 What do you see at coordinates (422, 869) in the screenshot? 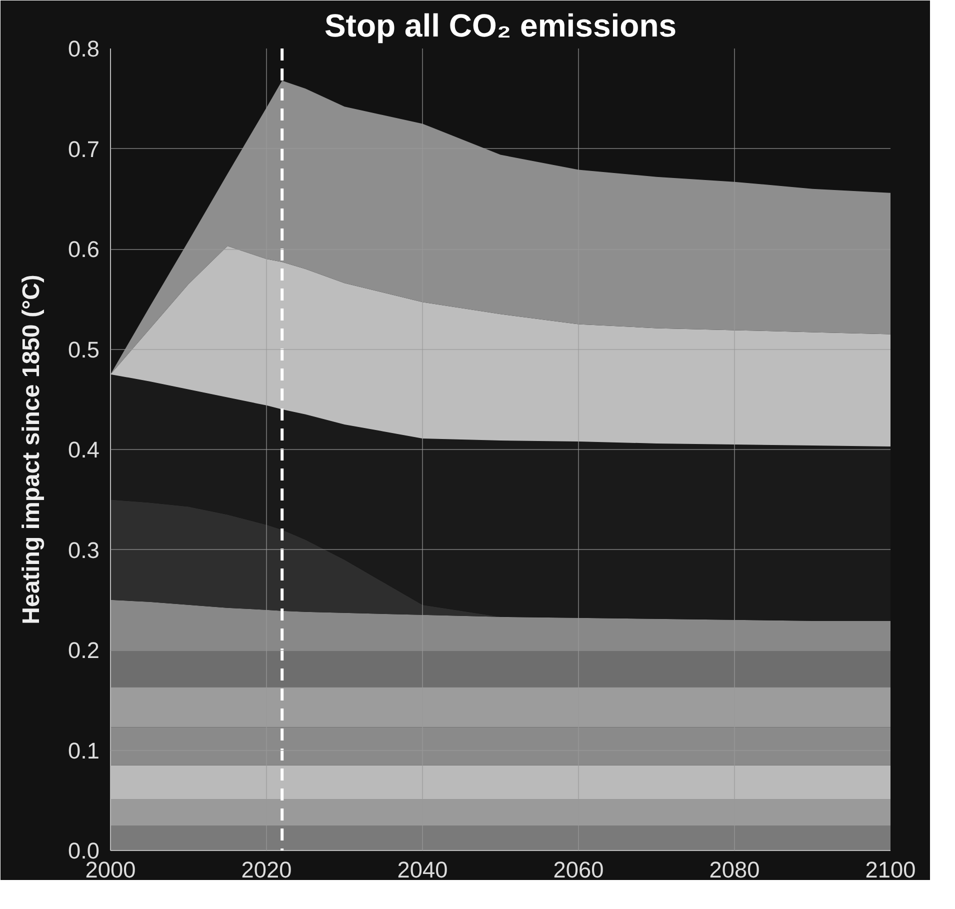
I see `x-tick-label: 2040` at bounding box center [422, 869].